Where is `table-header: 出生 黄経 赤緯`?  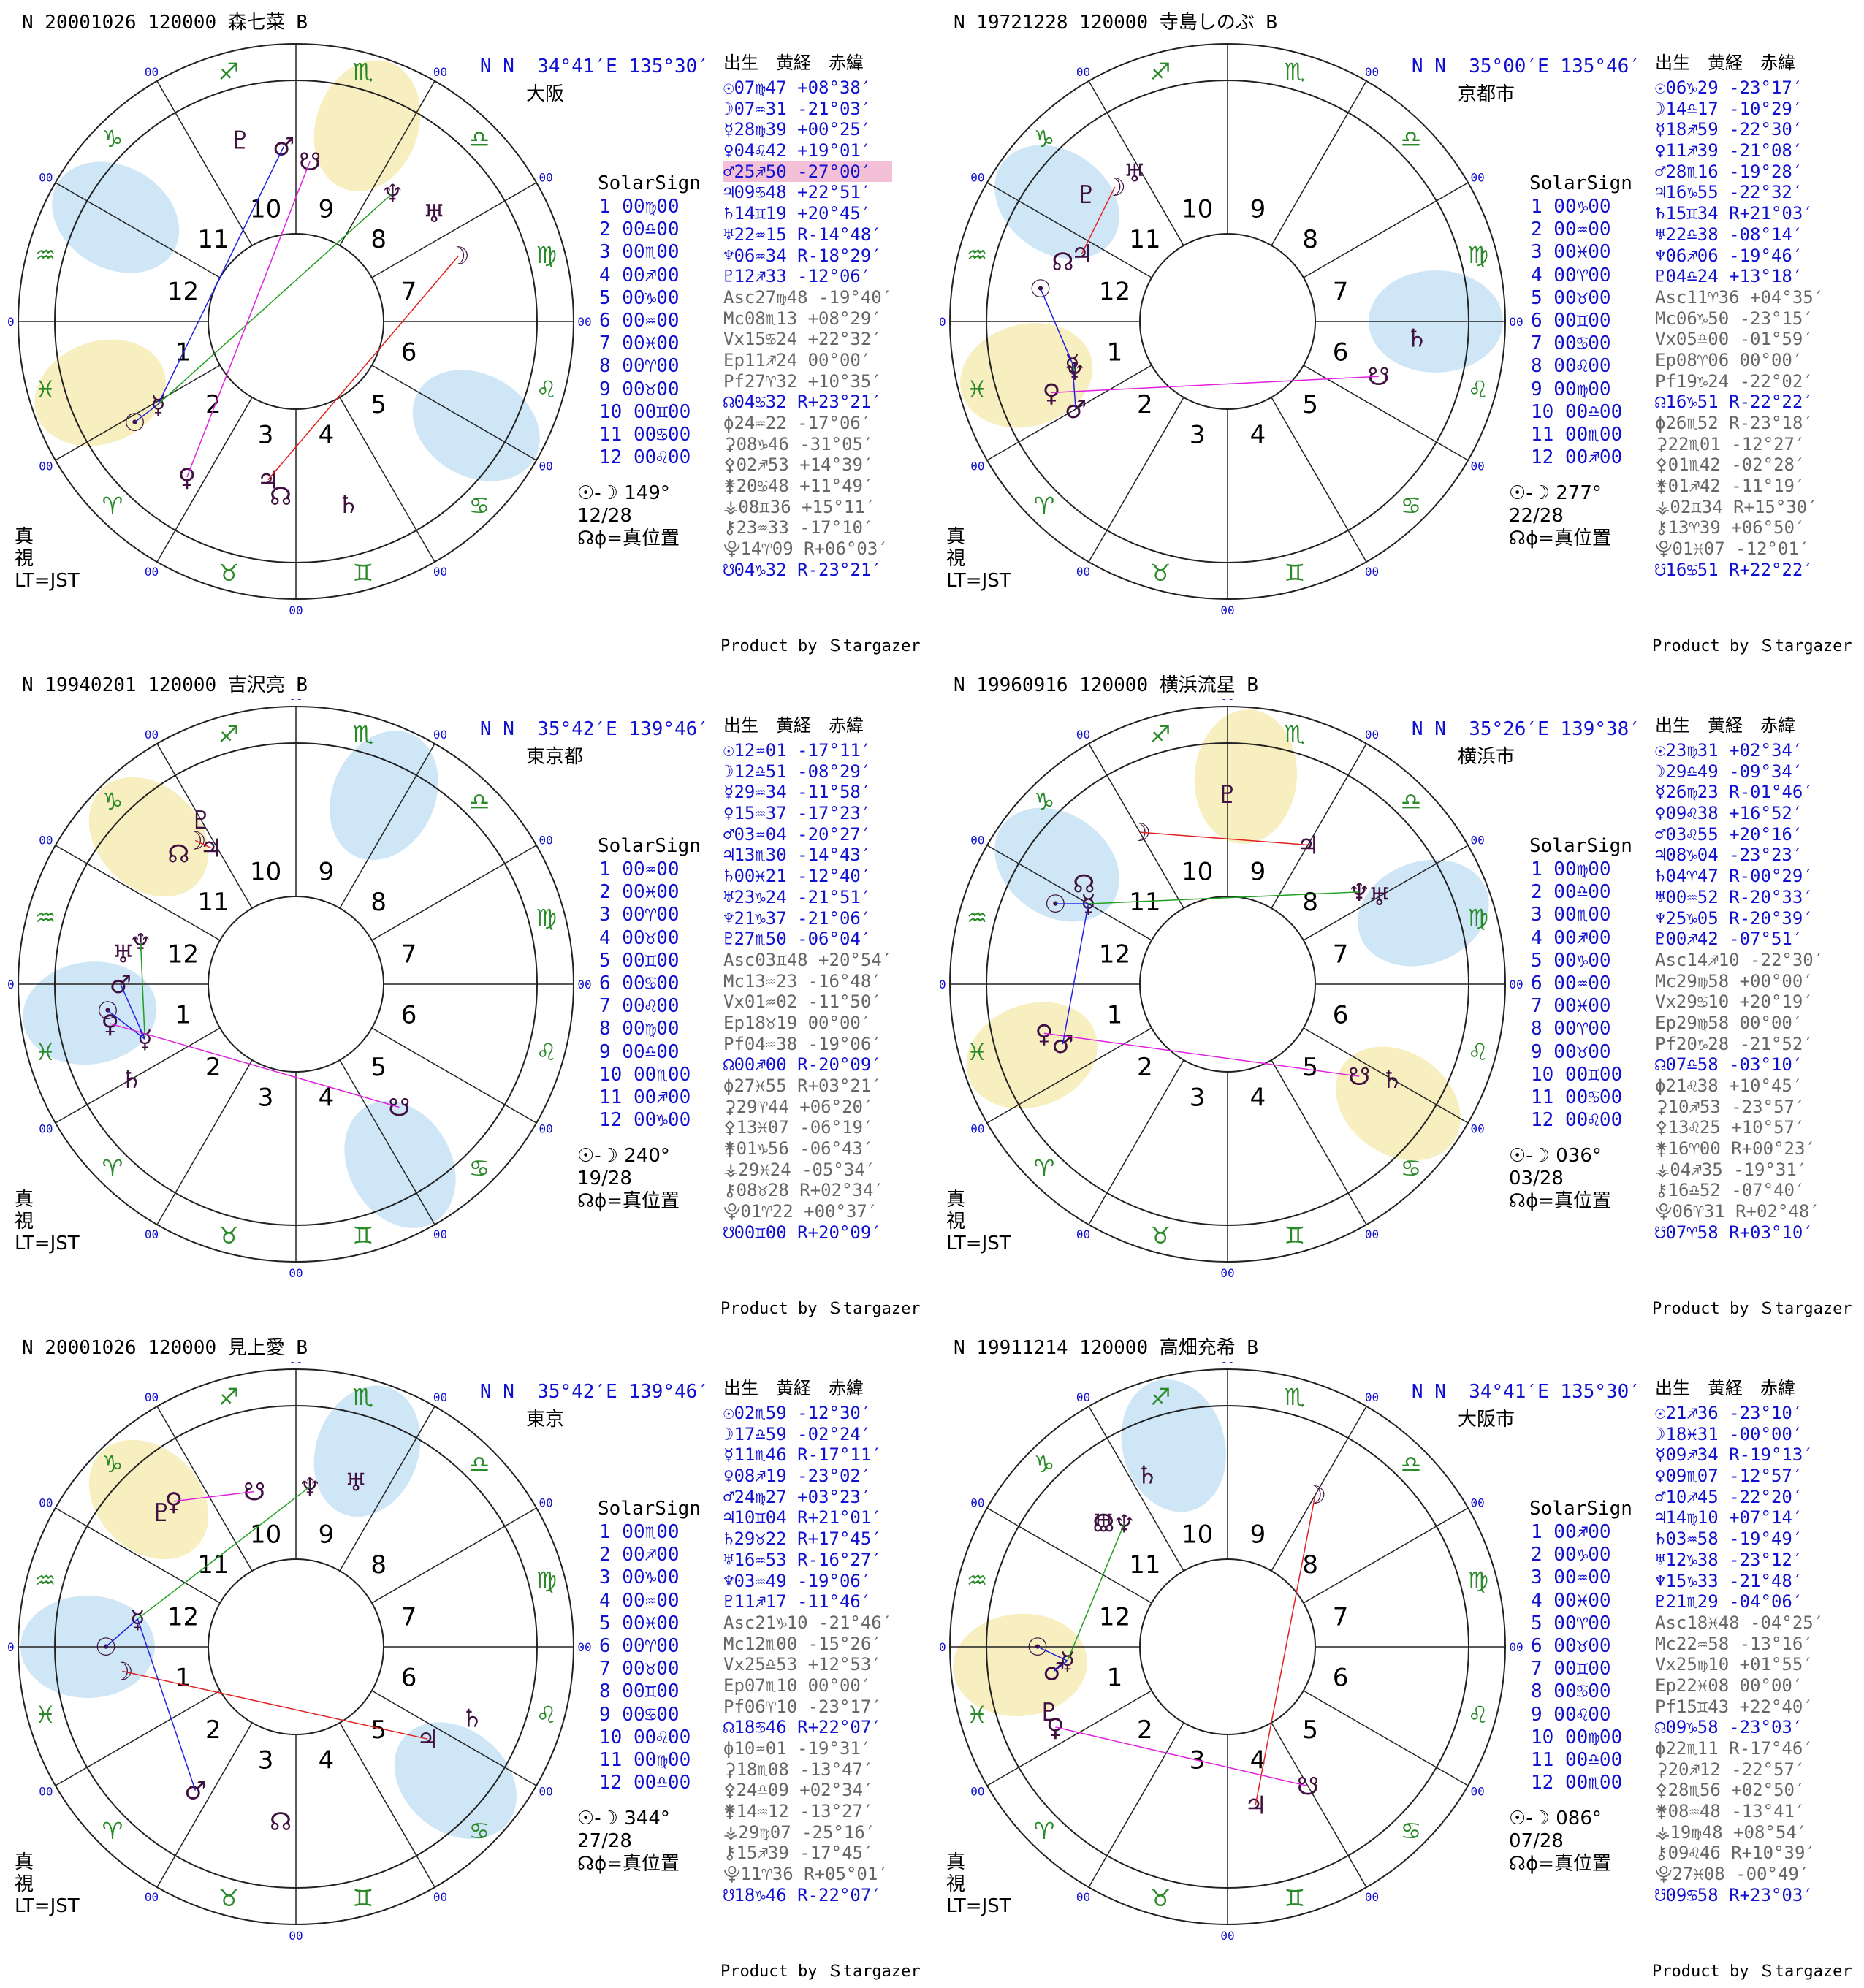 table-header: 出生 黄経 赤緯 is located at coordinates (793, 1388).